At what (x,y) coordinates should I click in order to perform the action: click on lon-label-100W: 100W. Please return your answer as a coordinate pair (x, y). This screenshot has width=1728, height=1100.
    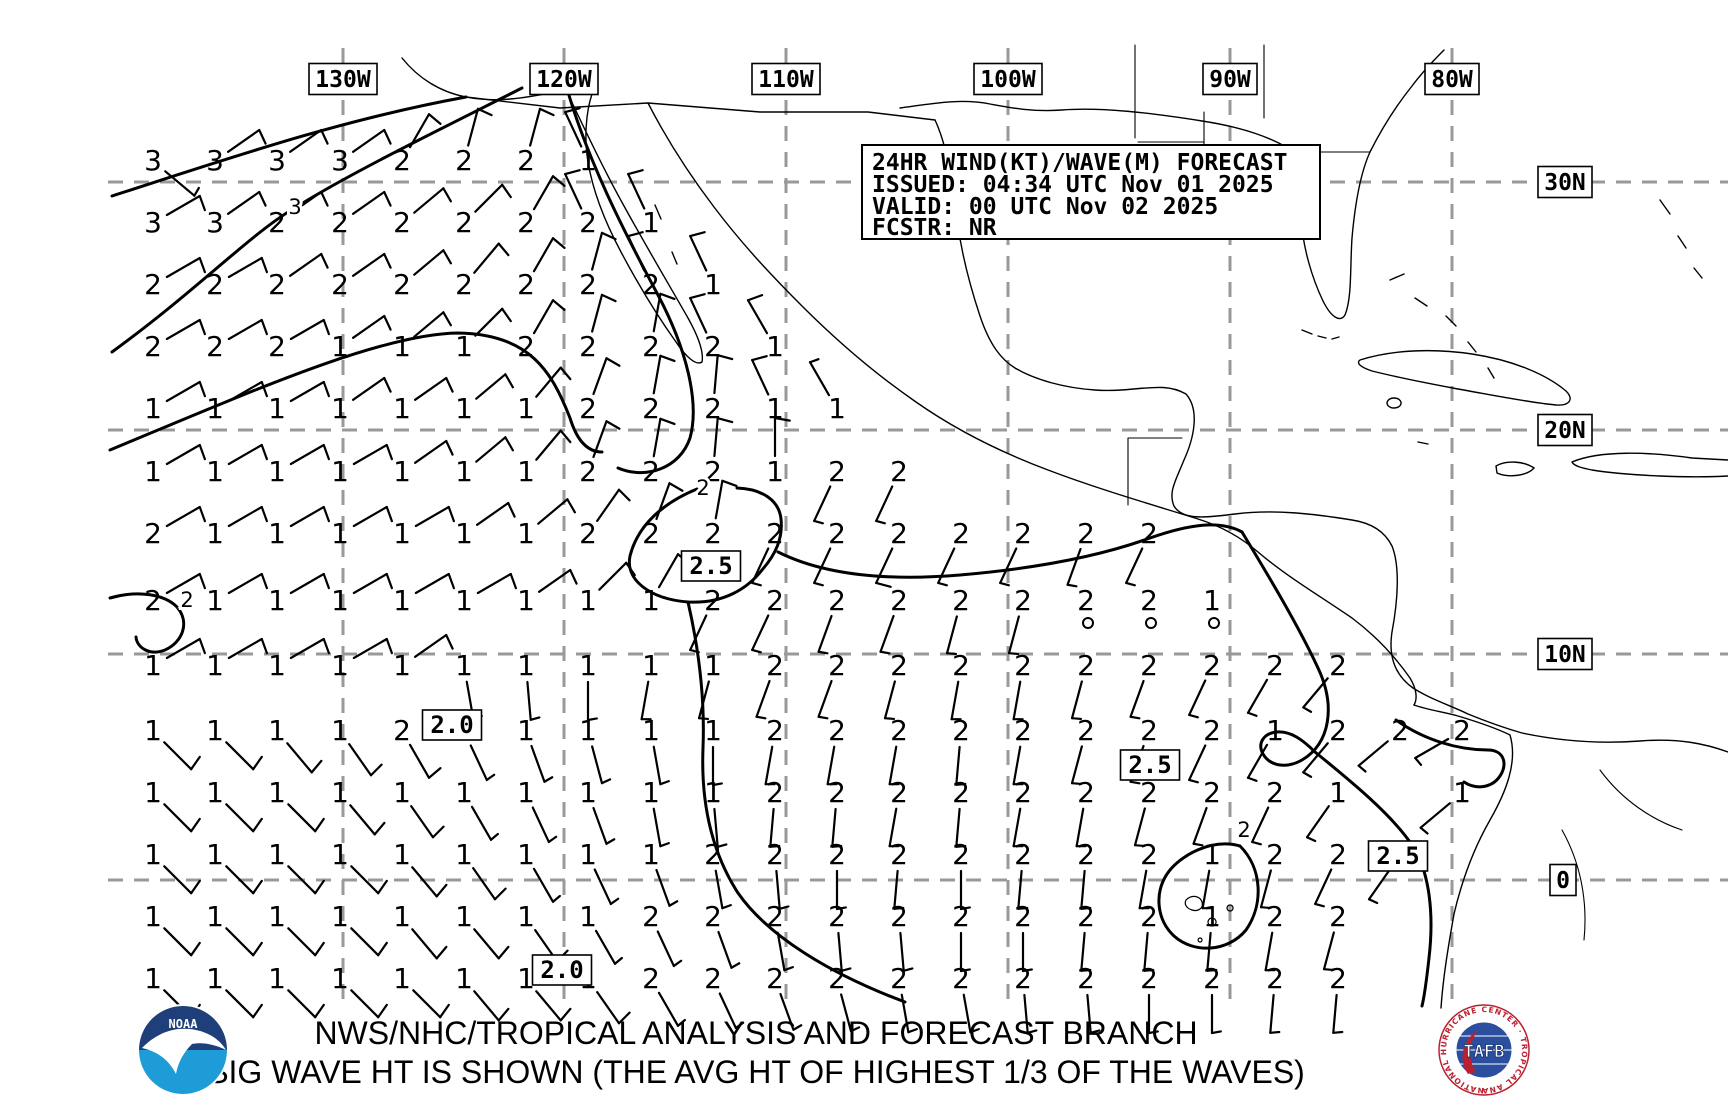
    Looking at the image, I should click on (1008, 80).